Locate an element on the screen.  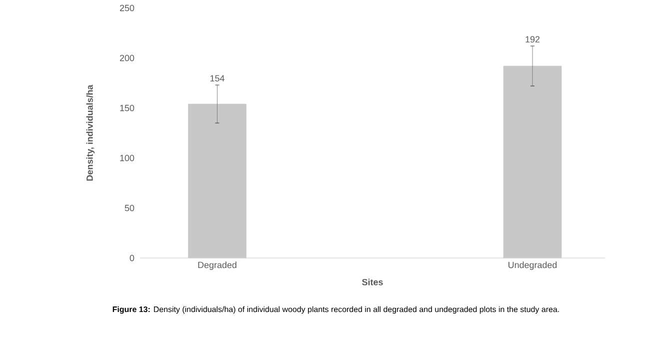
x-axis-title: Sites is located at coordinates (372, 282).